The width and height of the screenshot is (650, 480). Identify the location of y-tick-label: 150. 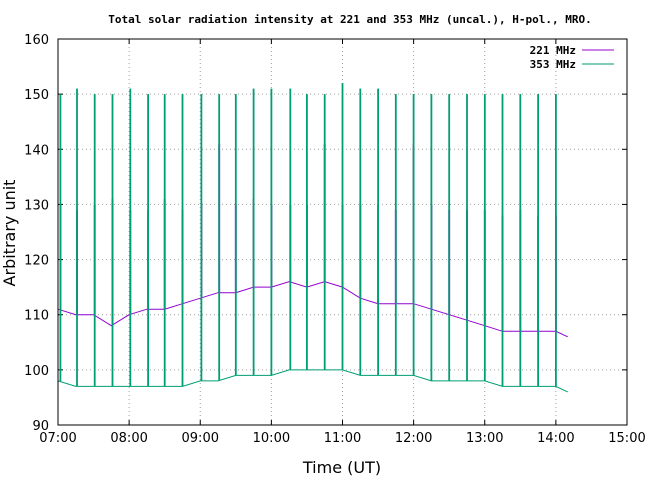
(36, 95).